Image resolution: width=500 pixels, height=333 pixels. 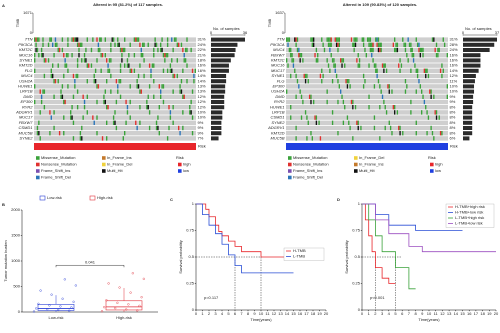 What do you see at coordinates (454, 49) in the screenshot?
I see `percent-label: 24%` at bounding box center [454, 49].